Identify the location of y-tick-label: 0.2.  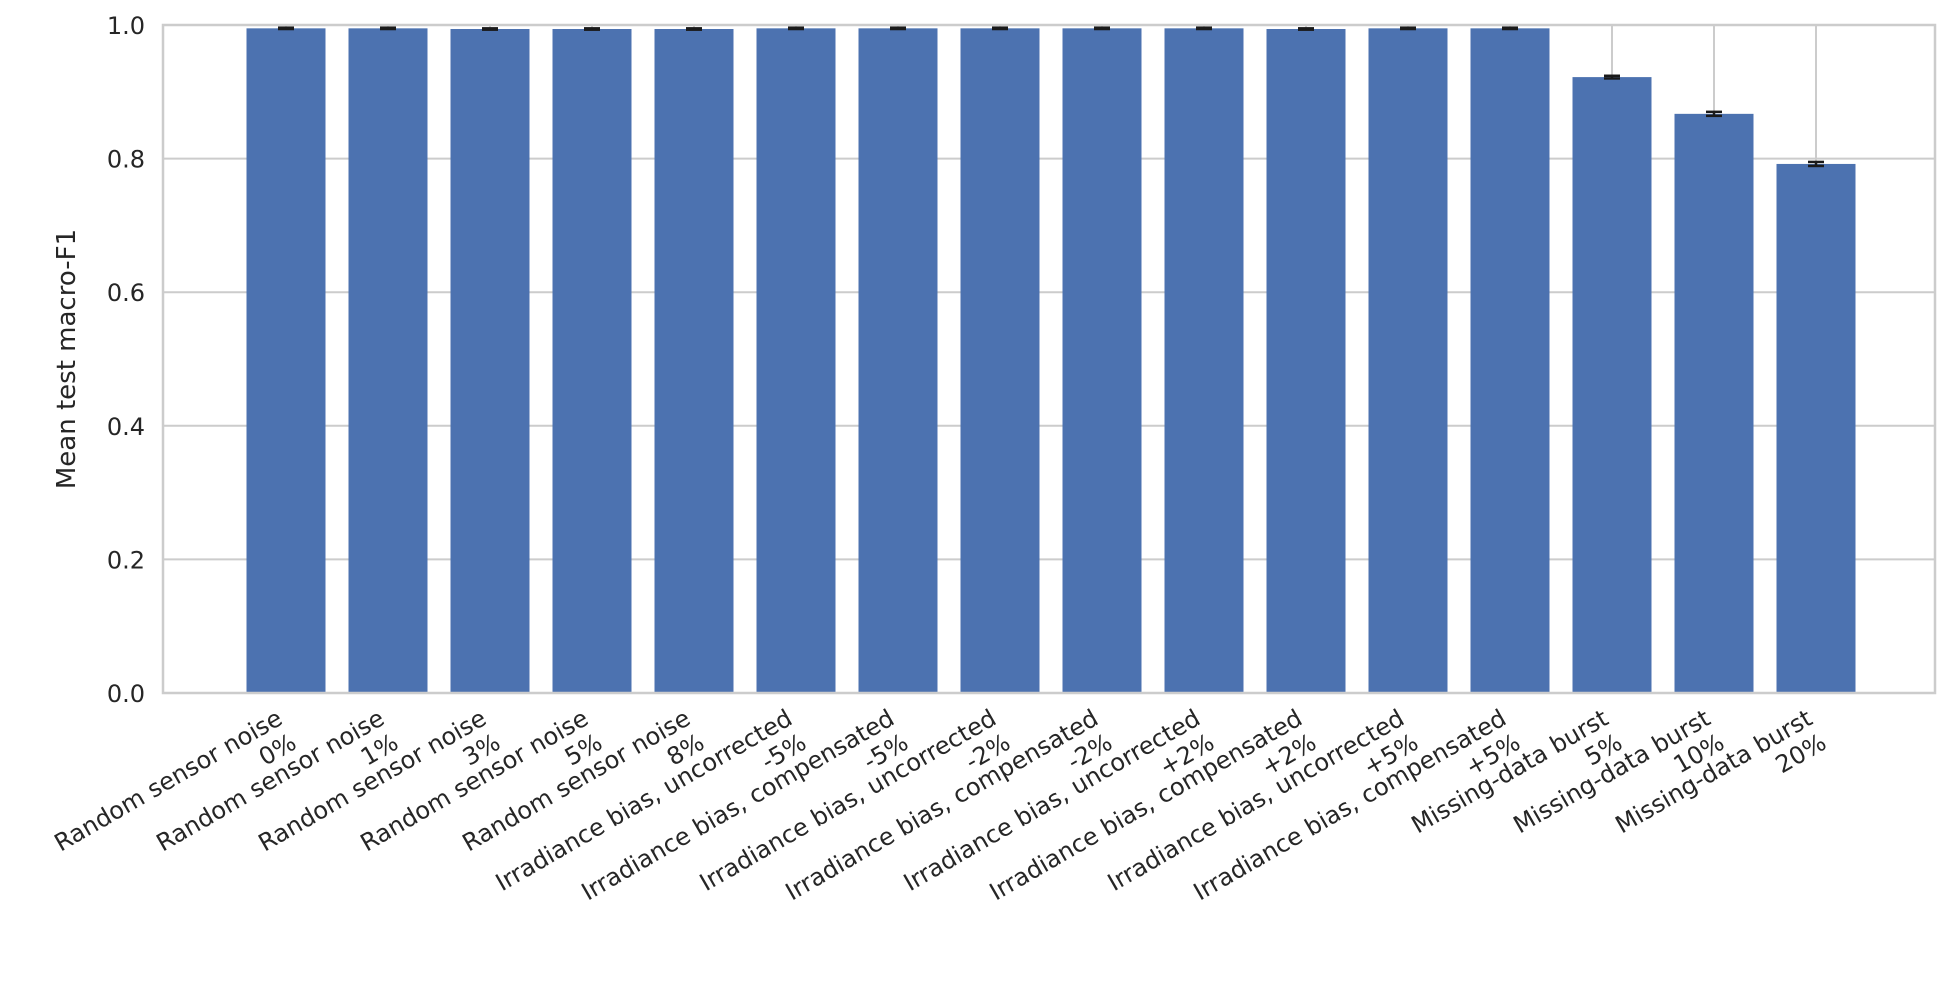
(126, 560).